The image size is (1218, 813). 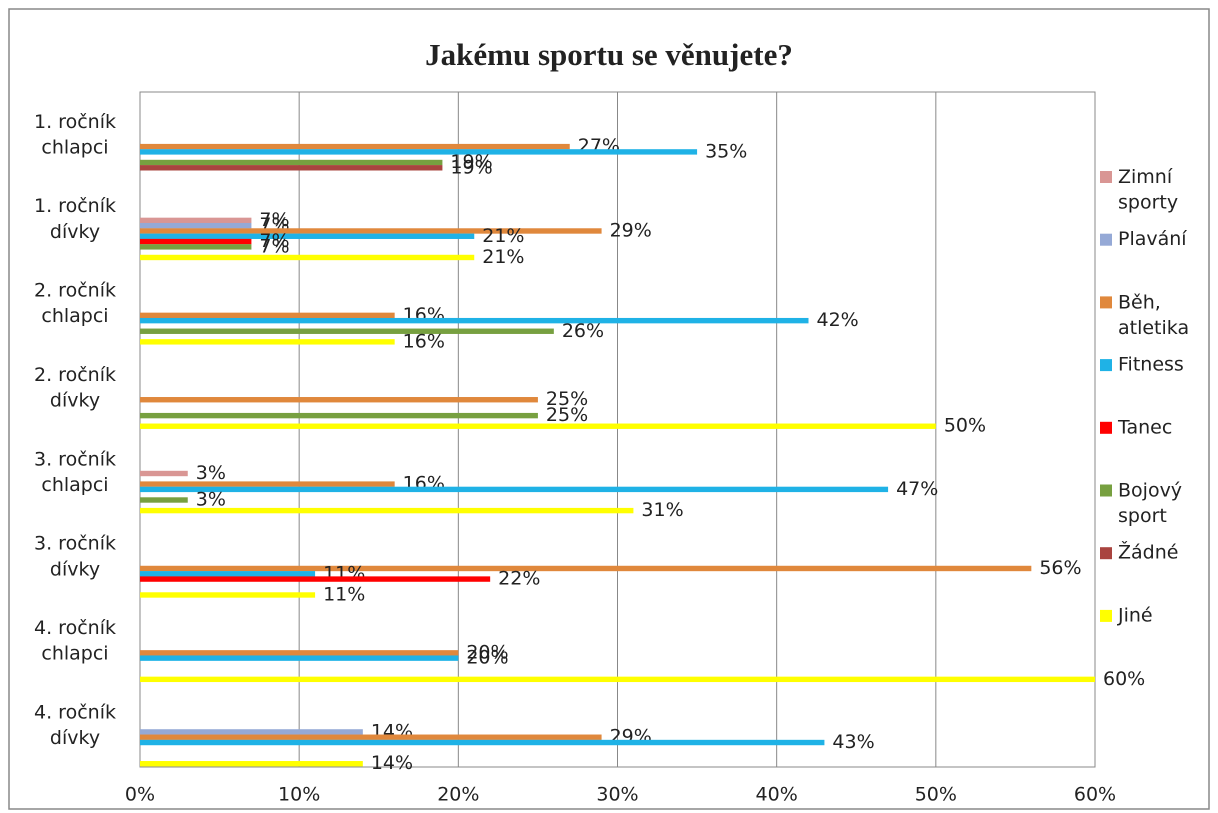 I want to click on data-label: 16%, so click(x=424, y=341).